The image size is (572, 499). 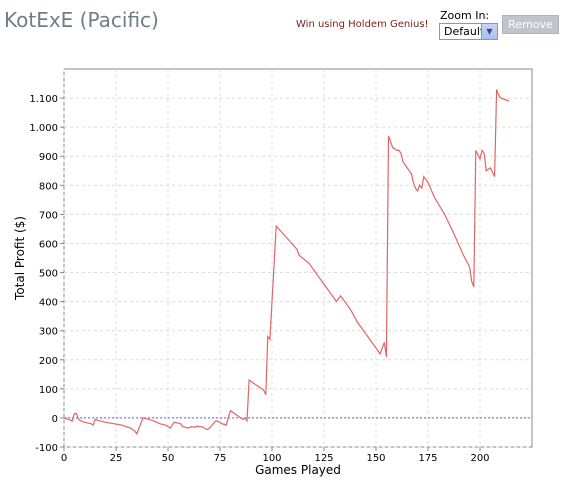 I want to click on zoom-select: Default ▼, so click(x=468, y=31).